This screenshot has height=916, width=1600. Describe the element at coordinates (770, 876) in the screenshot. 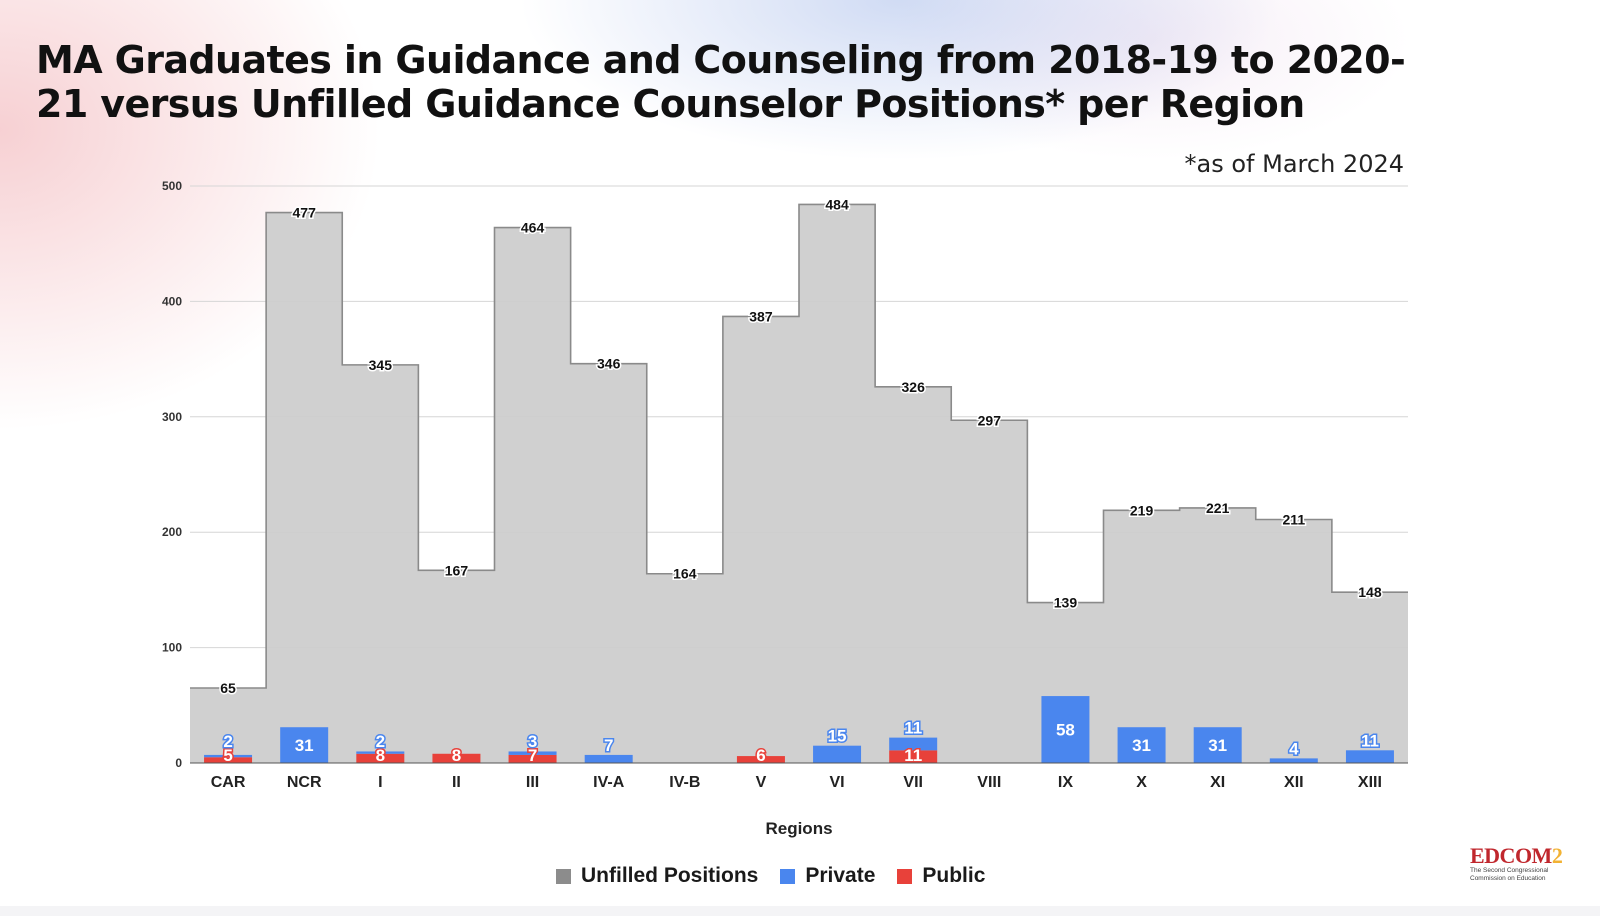

I see `legend: Unfilled Positions Private Public` at that location.